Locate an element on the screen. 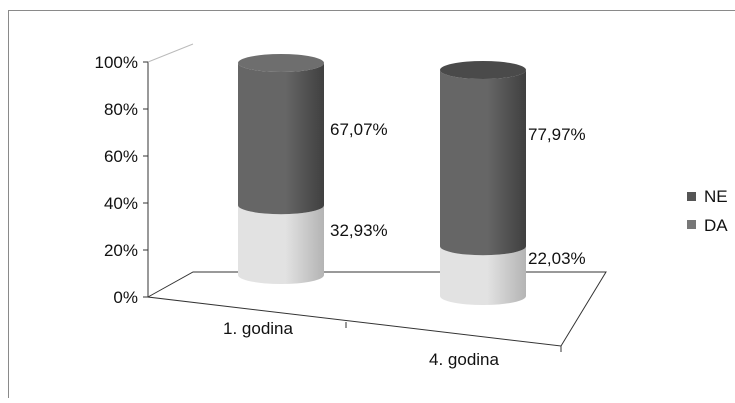 Image resolution: width=735 pixels, height=403 pixels. x-axis-label: 4. godina is located at coordinates (464, 359).